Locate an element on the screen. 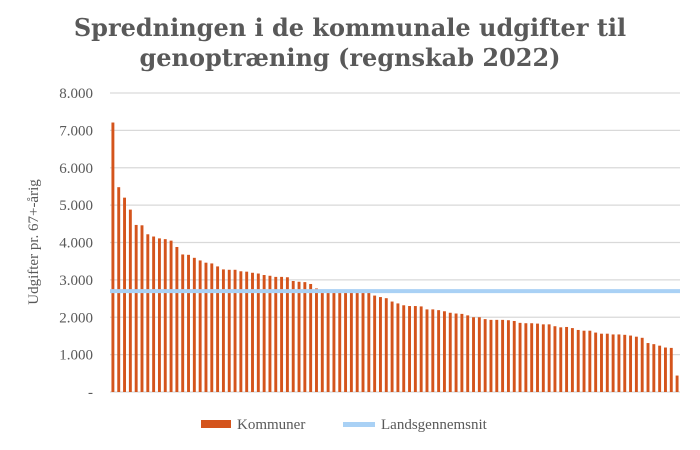  legend: Kommuner Landsgennemsnit is located at coordinates (344, 425).